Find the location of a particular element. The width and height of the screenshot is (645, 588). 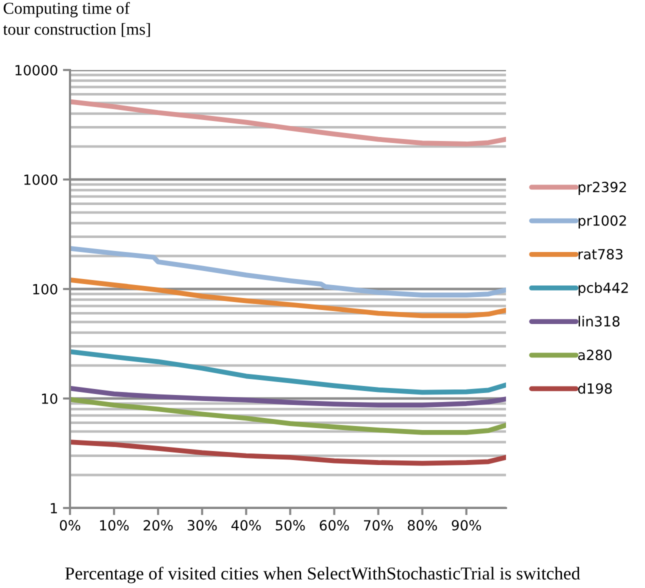

x-tick-label: 50% is located at coordinates (290, 525).